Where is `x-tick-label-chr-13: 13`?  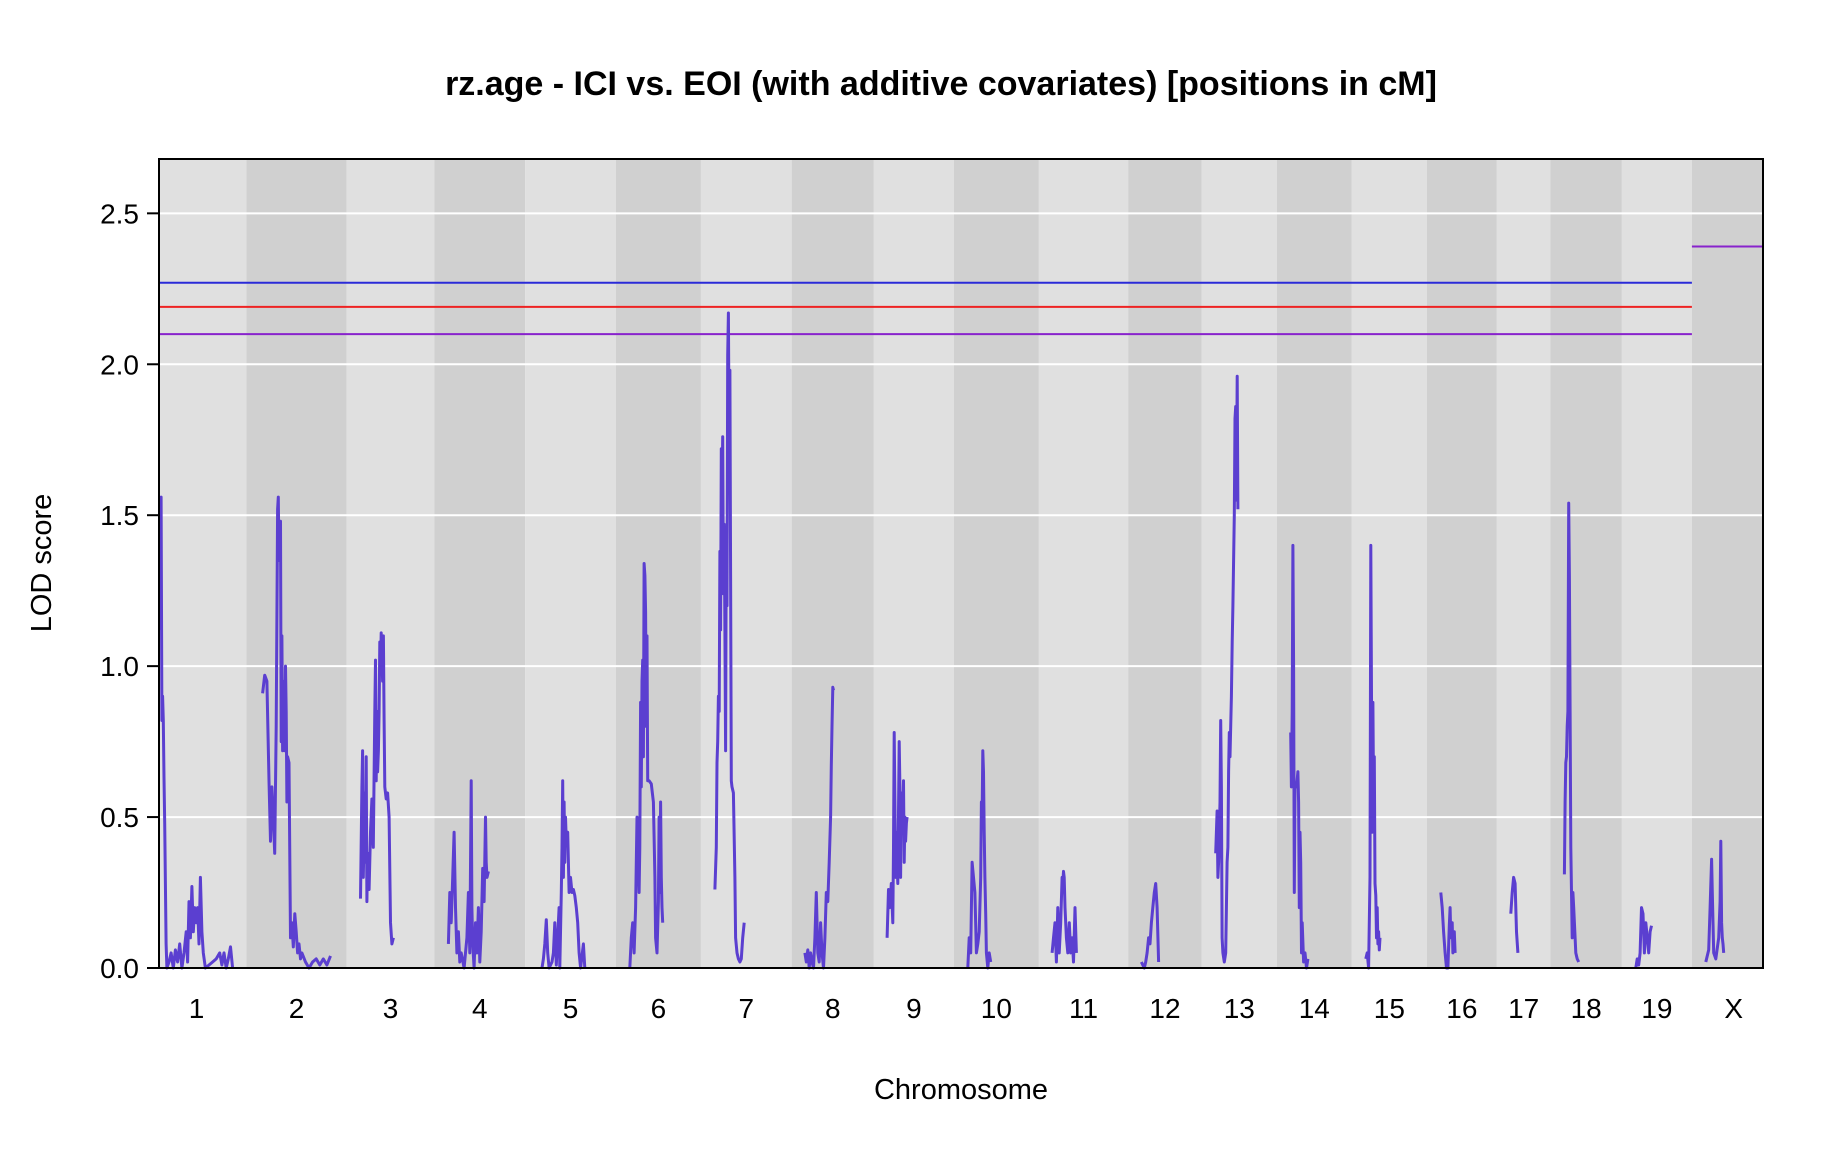 x-tick-label-chr-13: 13 is located at coordinates (1239, 1008).